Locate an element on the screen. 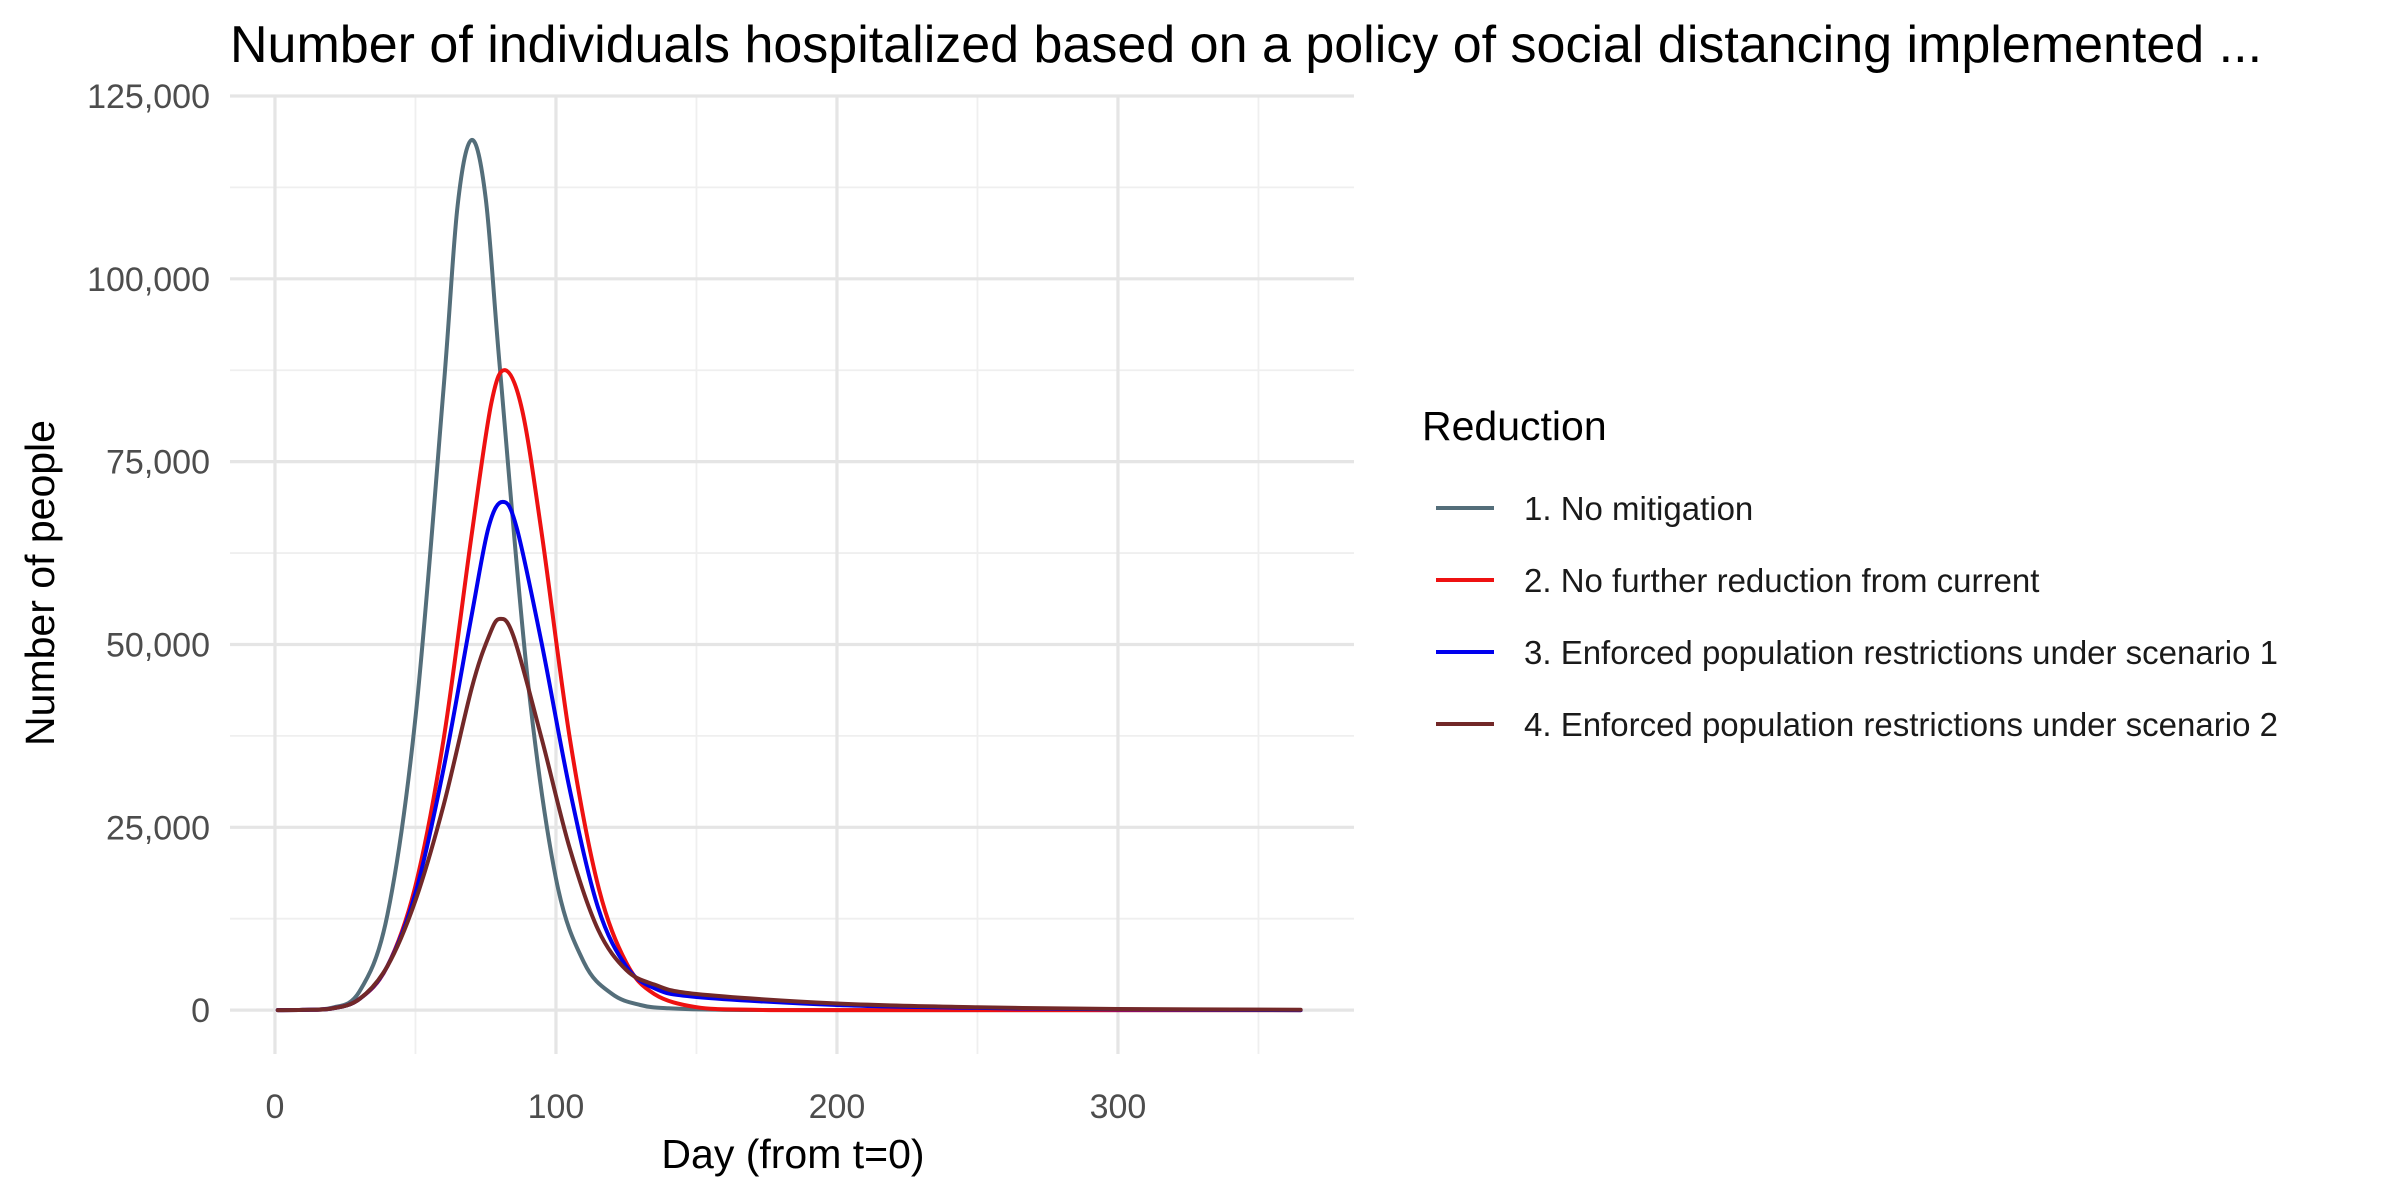 The image size is (2400, 1200). legend-label-2: 2. No further reduction from current is located at coordinates (1781, 580).